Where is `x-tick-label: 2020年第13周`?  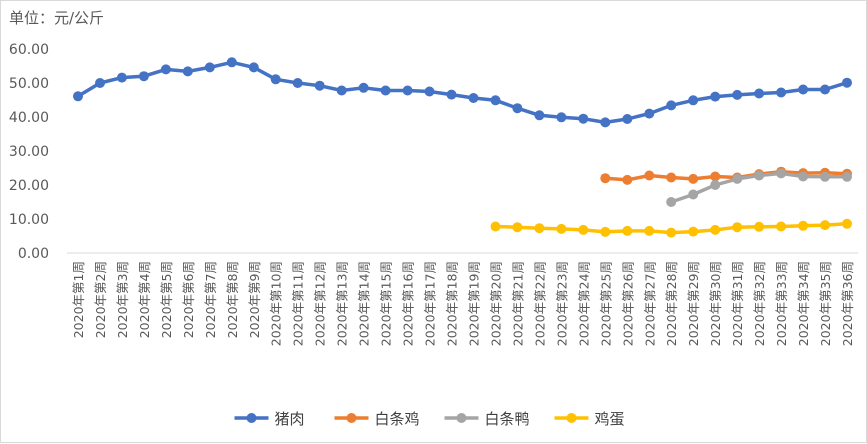 x-tick-label: 2020年第13周 is located at coordinates (342, 303).